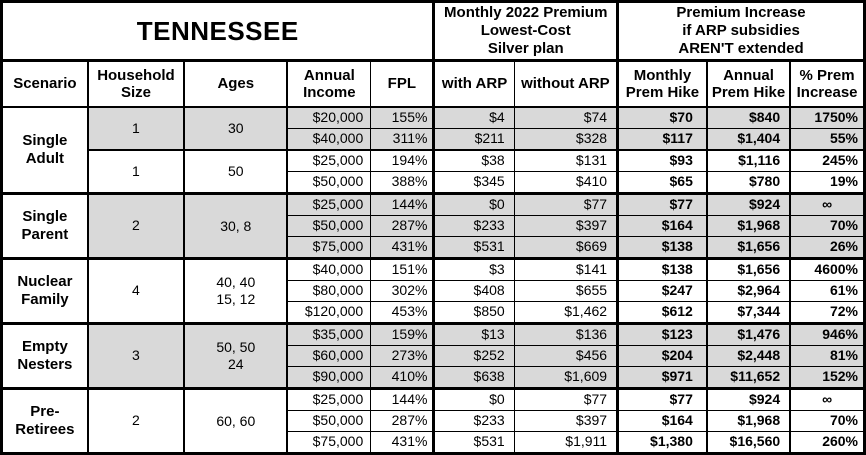  Describe the element at coordinates (566, 356) in the screenshot. I see `without-arp-cell: $456` at that location.